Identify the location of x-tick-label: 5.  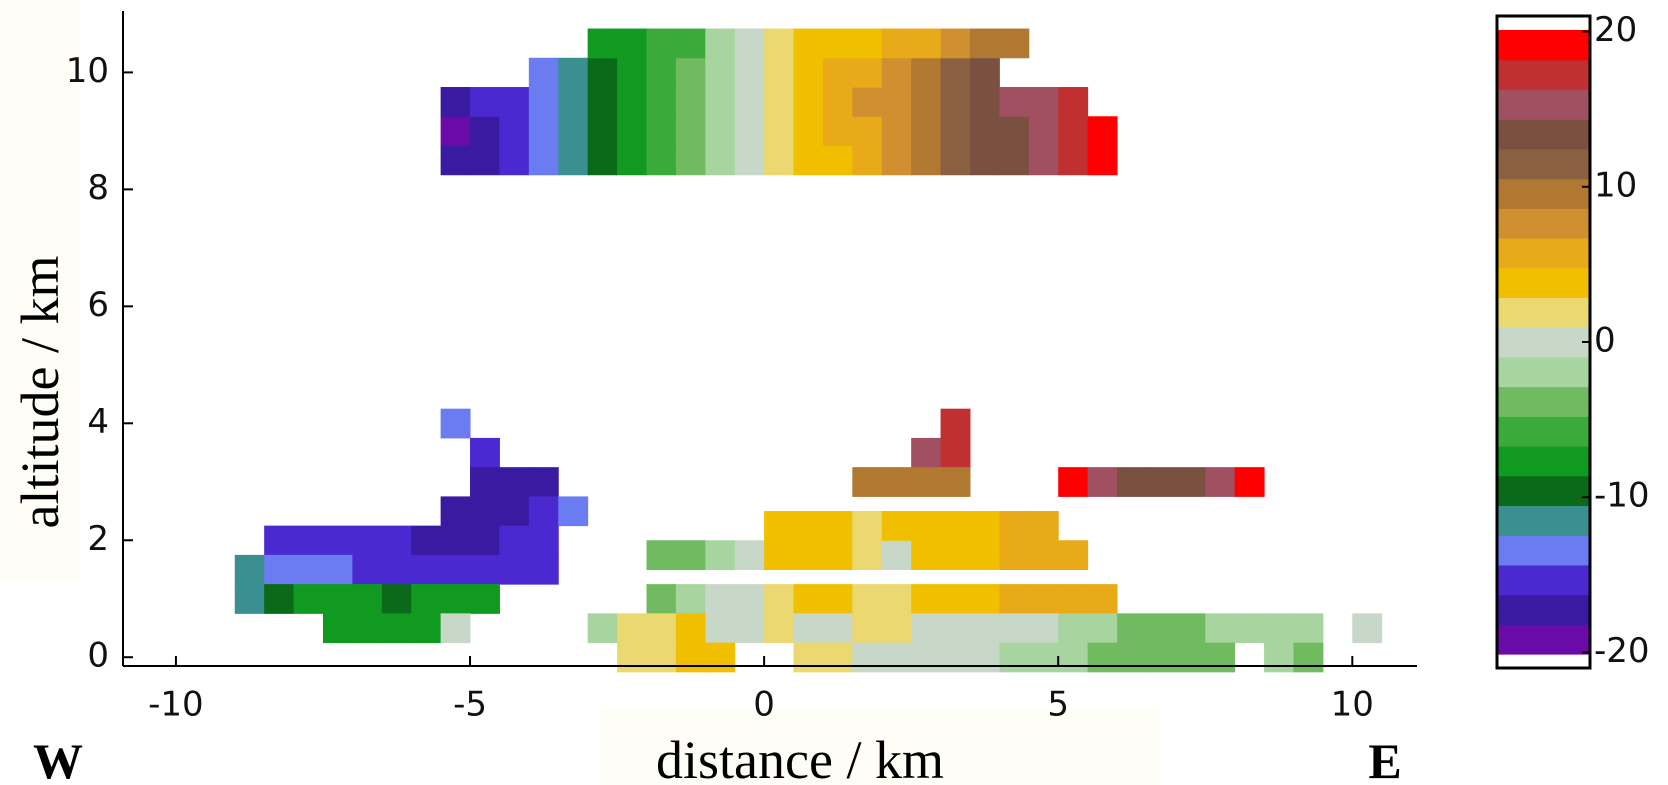
(1058, 705).